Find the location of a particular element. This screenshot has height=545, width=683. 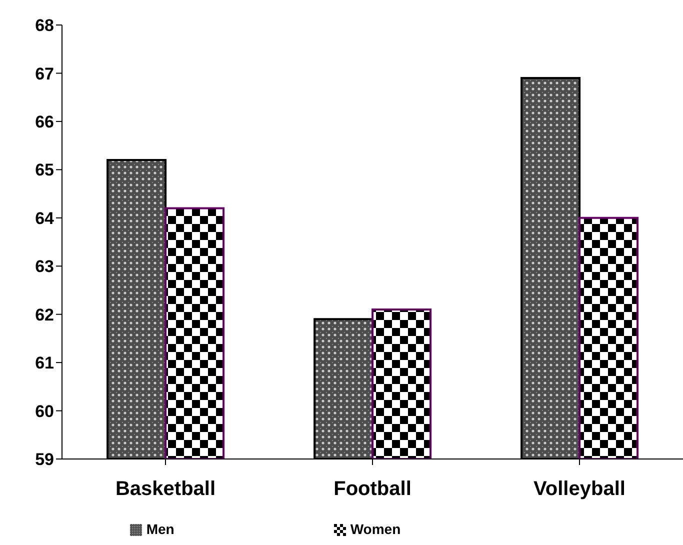

y-tick-label: 62 is located at coordinates (44, 314).